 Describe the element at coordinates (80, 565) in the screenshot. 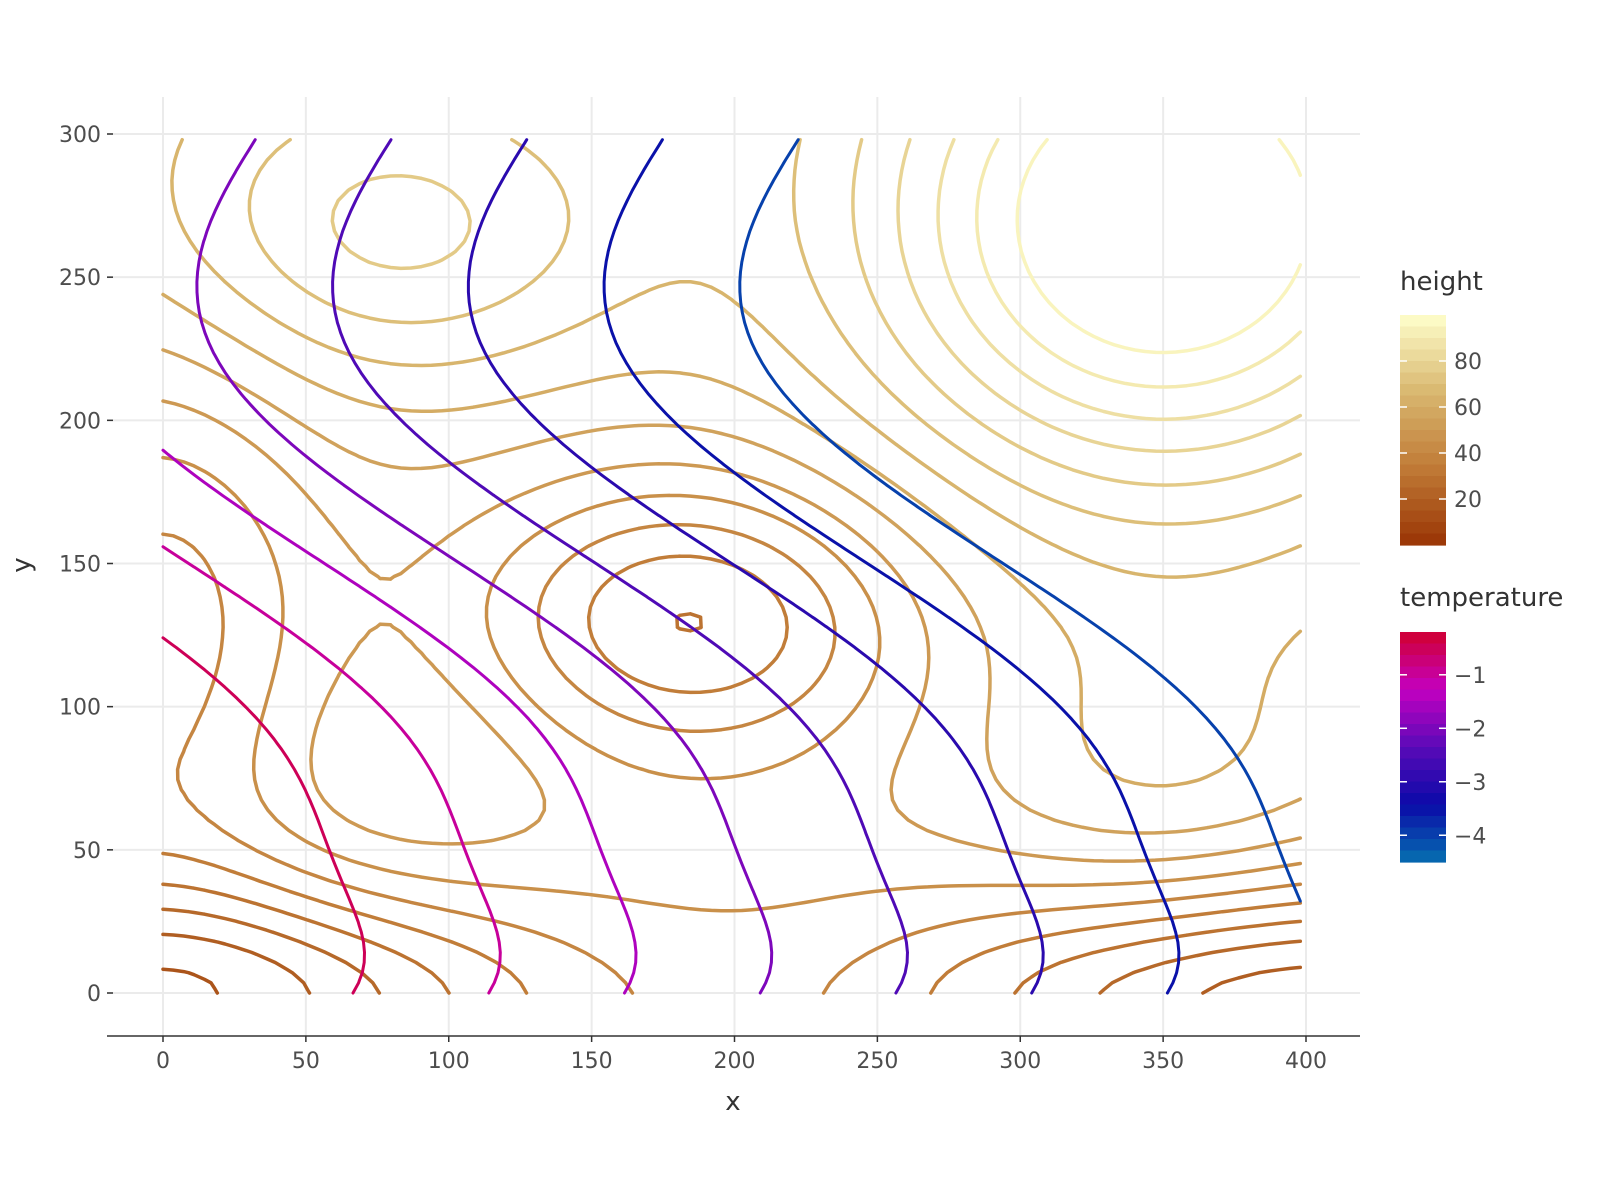

I see `y-tick-label: 150` at that location.